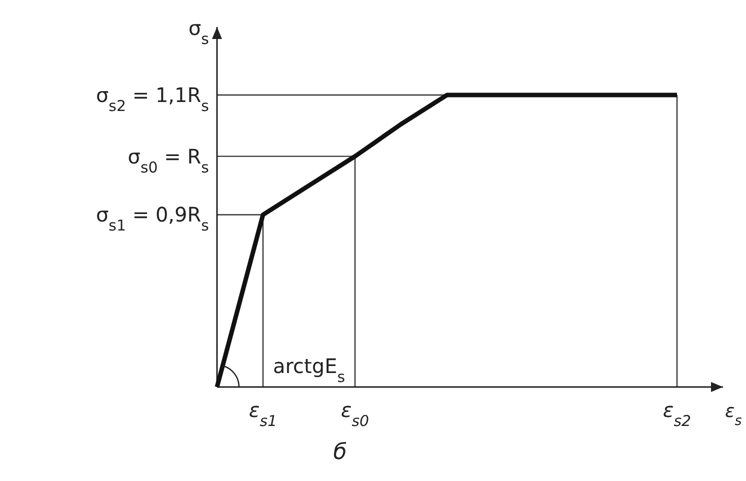 This screenshot has height=481, width=746. What do you see at coordinates (677, 414) in the screenshot?
I see `x-tick-label: ε$_{s2}$` at bounding box center [677, 414].